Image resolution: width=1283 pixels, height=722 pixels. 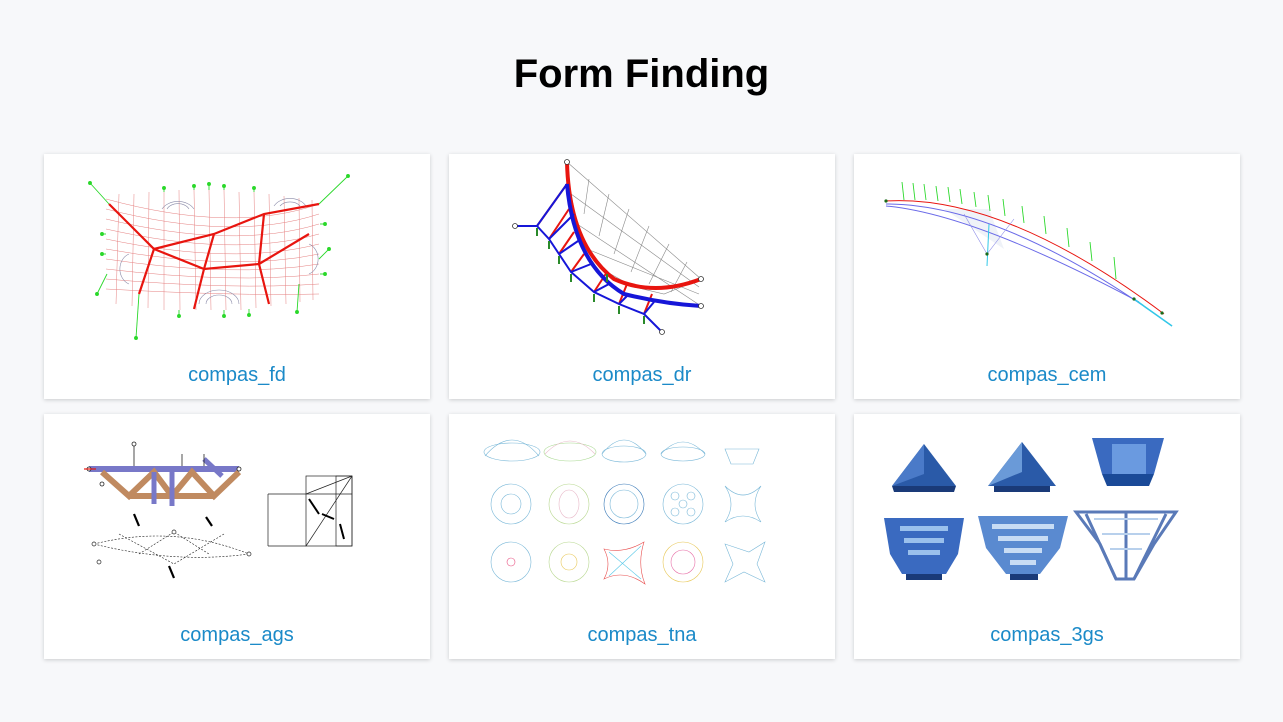 I want to click on card-compas-fd: compas_fd, so click(x=237, y=276).